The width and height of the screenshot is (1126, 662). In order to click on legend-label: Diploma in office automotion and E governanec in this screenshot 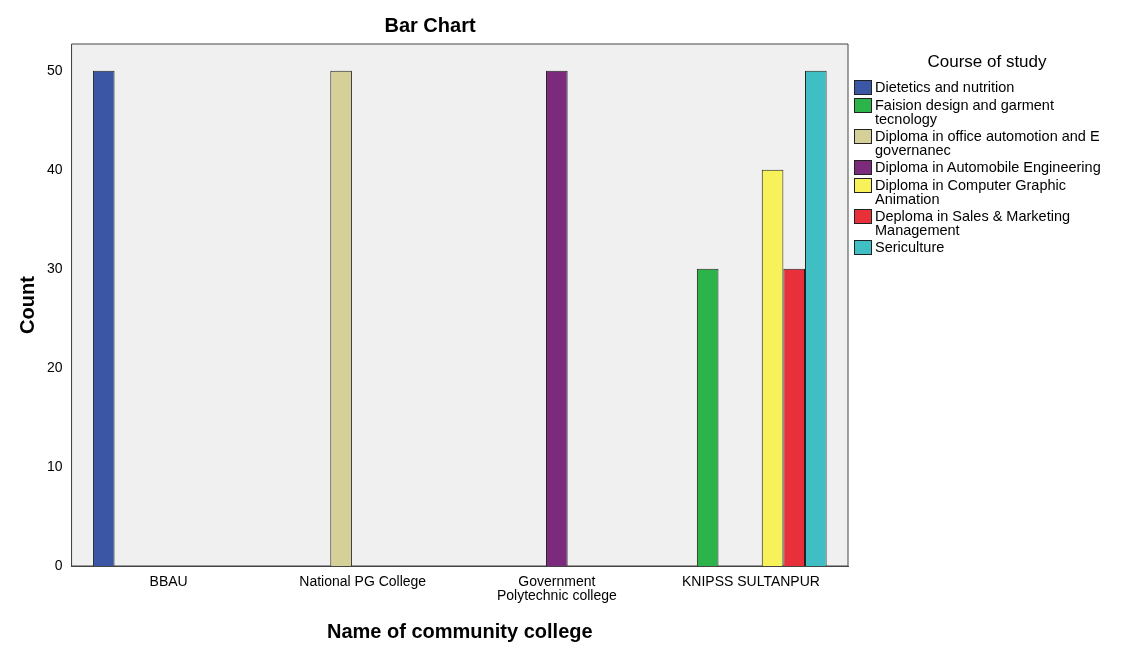, I will do `click(988, 143)`.